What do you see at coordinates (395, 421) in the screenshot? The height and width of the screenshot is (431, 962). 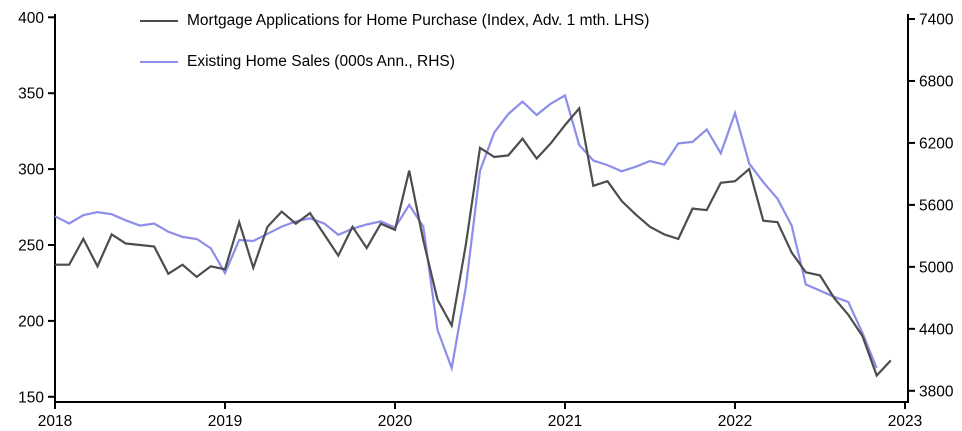 I see `x-axis-tick-label: 2020` at bounding box center [395, 421].